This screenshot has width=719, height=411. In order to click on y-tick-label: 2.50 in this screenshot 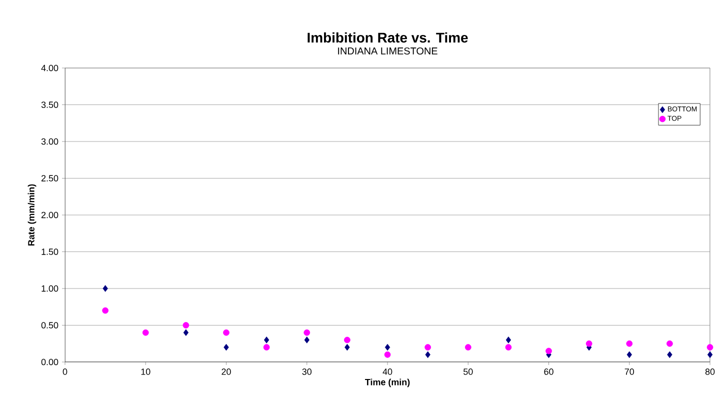, I will do `click(49, 178)`.